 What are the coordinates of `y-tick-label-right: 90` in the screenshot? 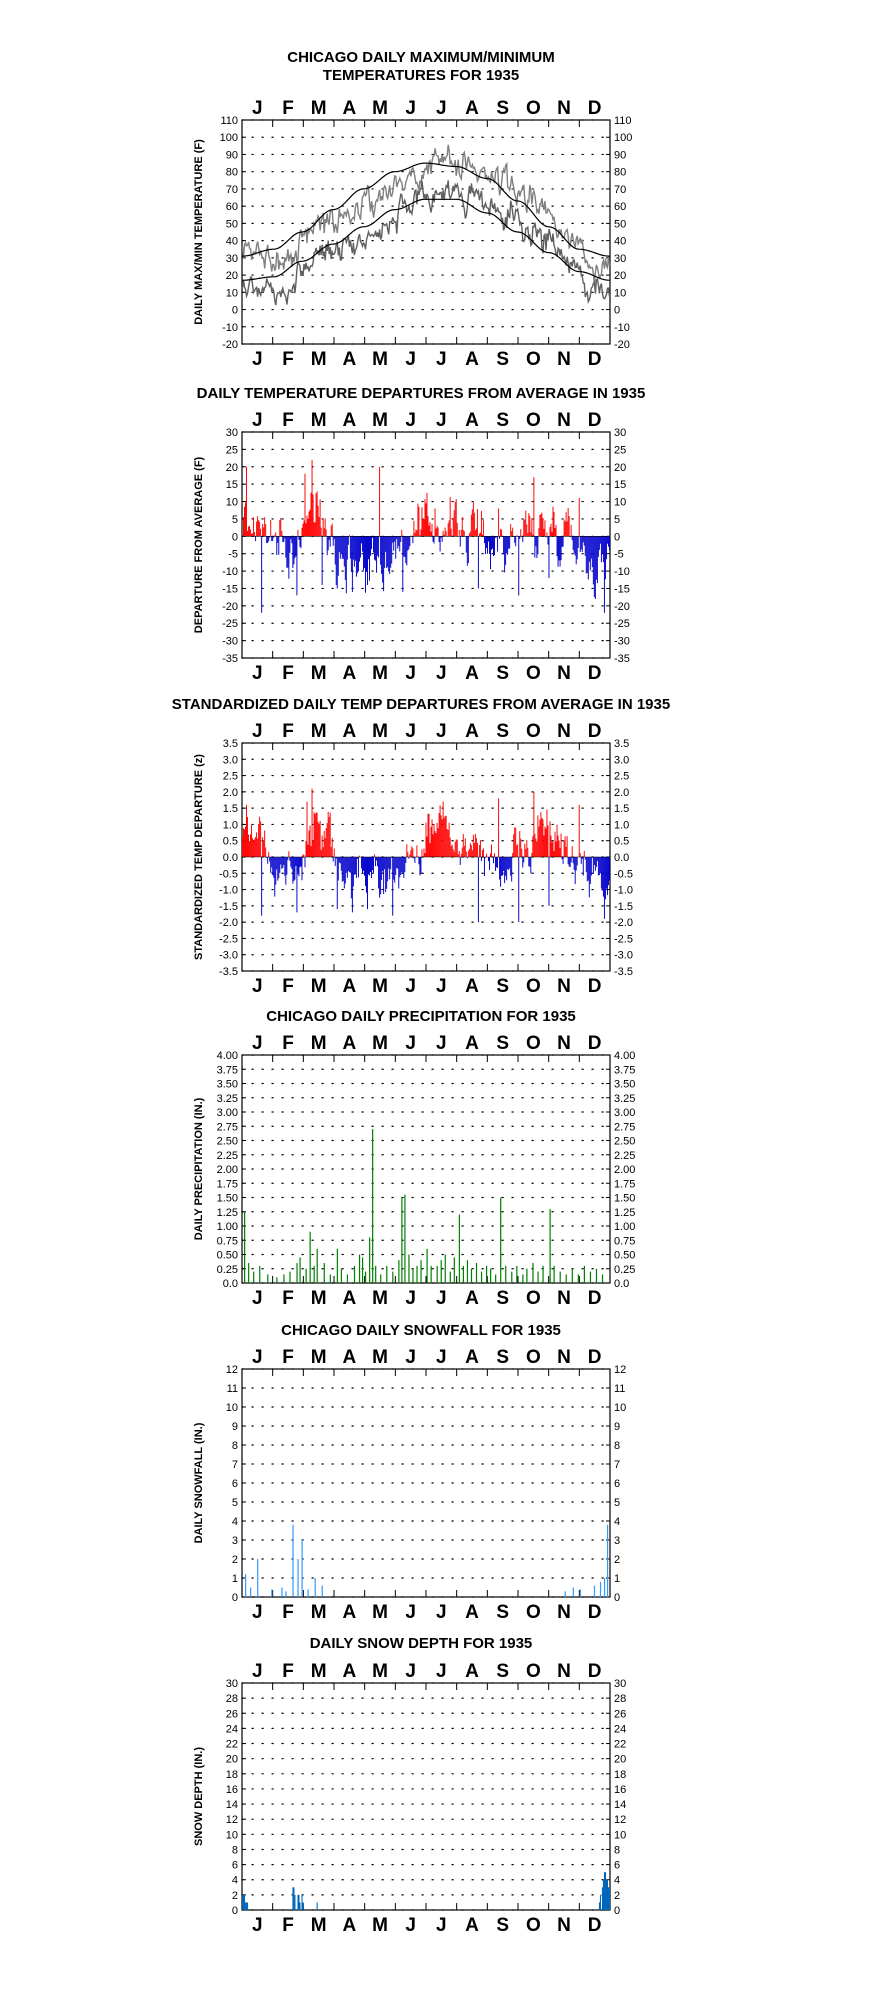 It's located at (620, 155).